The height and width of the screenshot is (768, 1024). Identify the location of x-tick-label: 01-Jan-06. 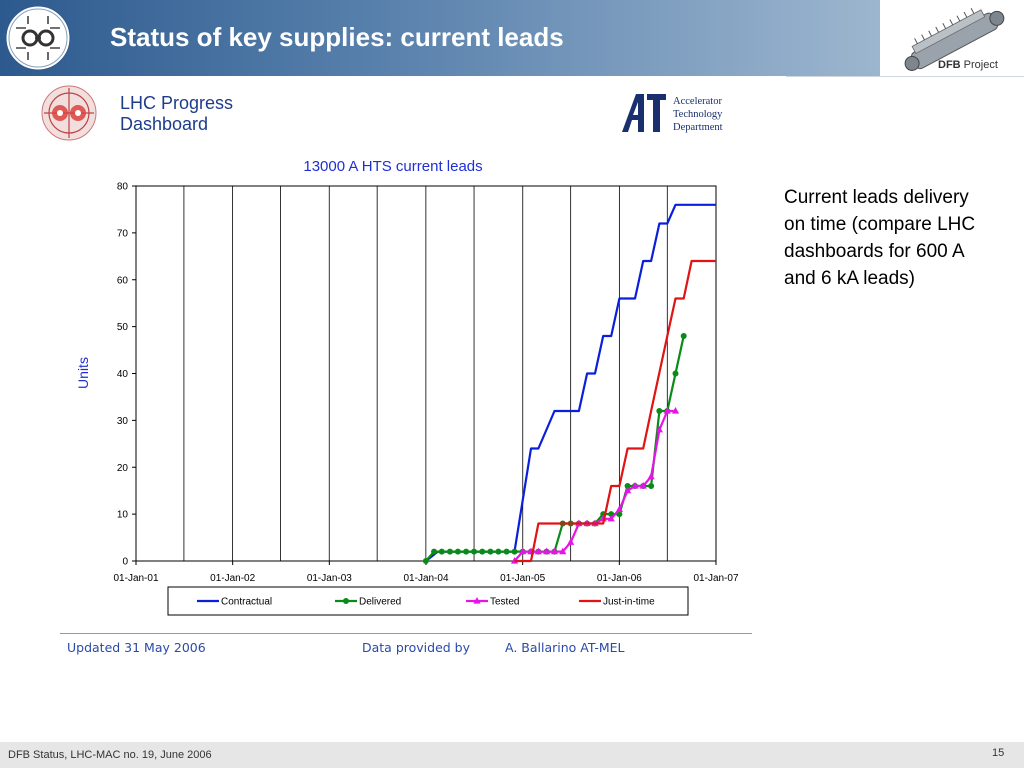
(619, 578).